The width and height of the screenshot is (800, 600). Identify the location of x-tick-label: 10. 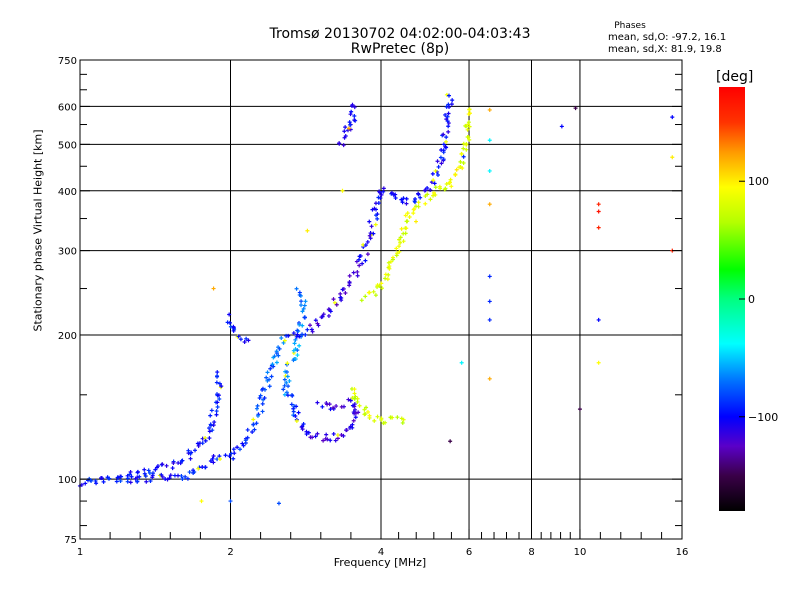
(580, 552).